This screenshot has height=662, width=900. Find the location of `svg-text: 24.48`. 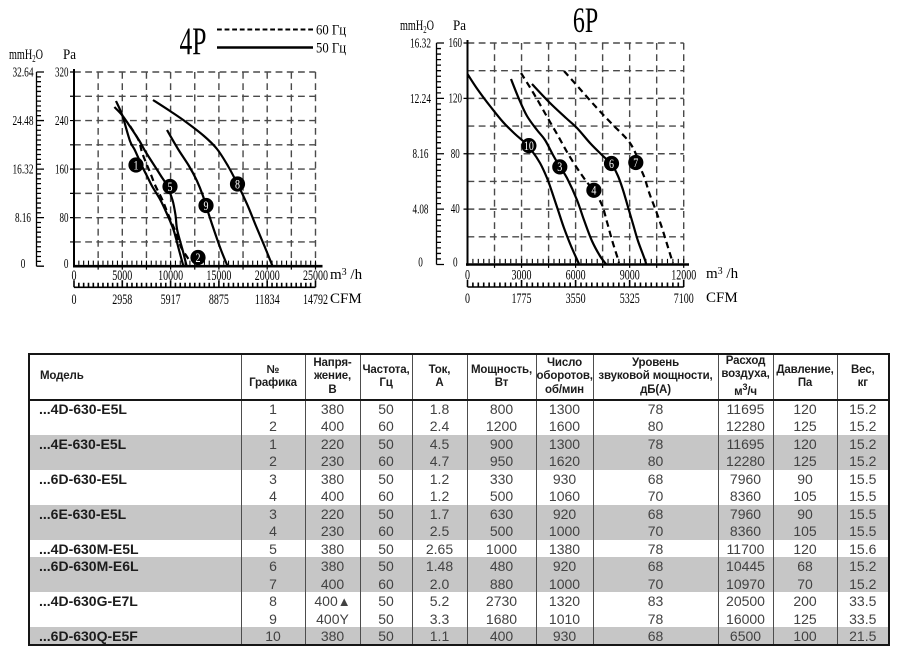

svg-text: 24.48 is located at coordinates (23, 121).